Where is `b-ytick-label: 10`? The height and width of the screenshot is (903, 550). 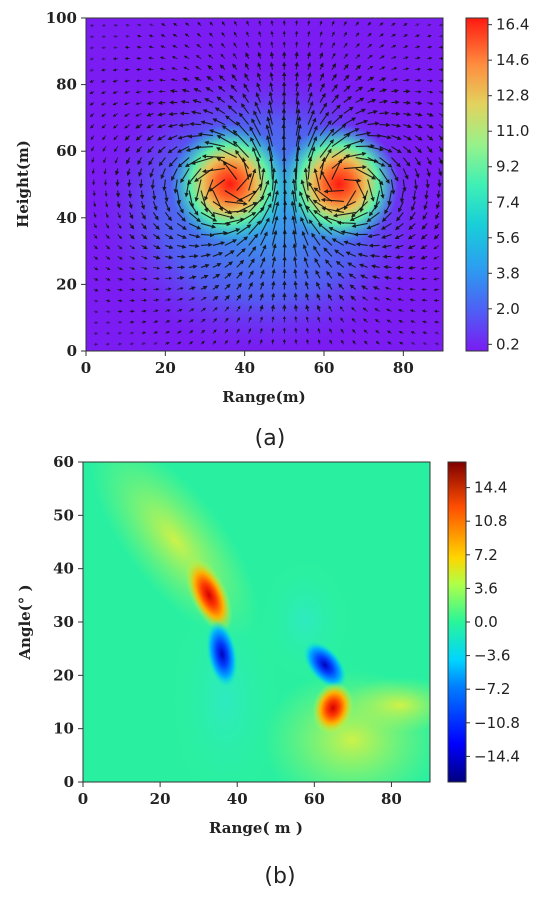 b-ytick-label: 10 is located at coordinates (63, 729).